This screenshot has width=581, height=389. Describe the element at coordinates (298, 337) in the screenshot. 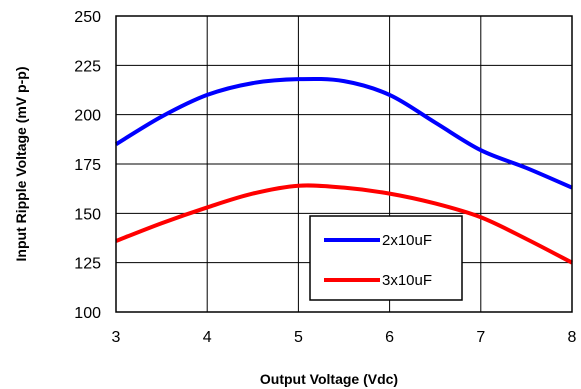

I see `x-tick-label: 5` at that location.